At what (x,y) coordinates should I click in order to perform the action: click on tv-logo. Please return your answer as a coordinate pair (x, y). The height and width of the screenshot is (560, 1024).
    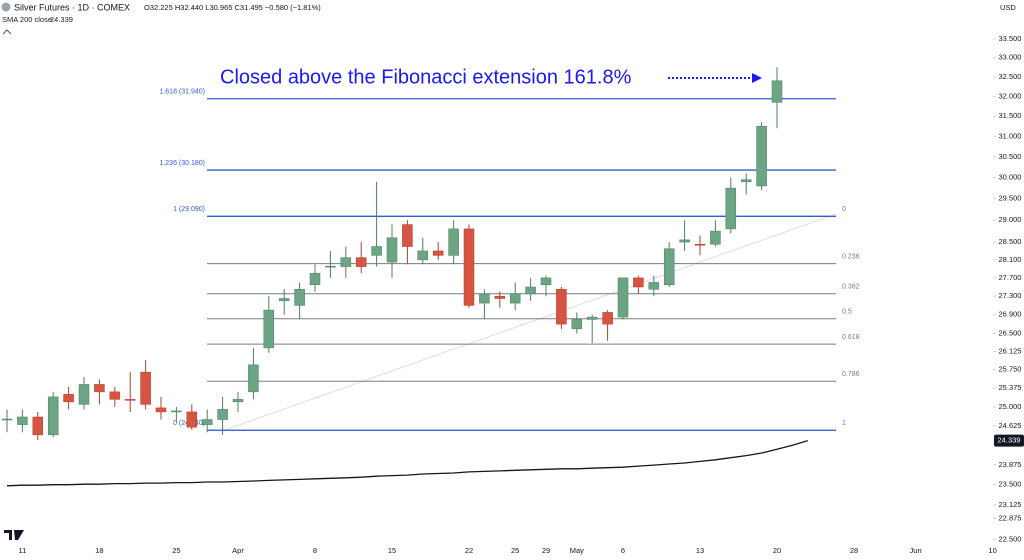
    Looking at the image, I should click on (14, 535).